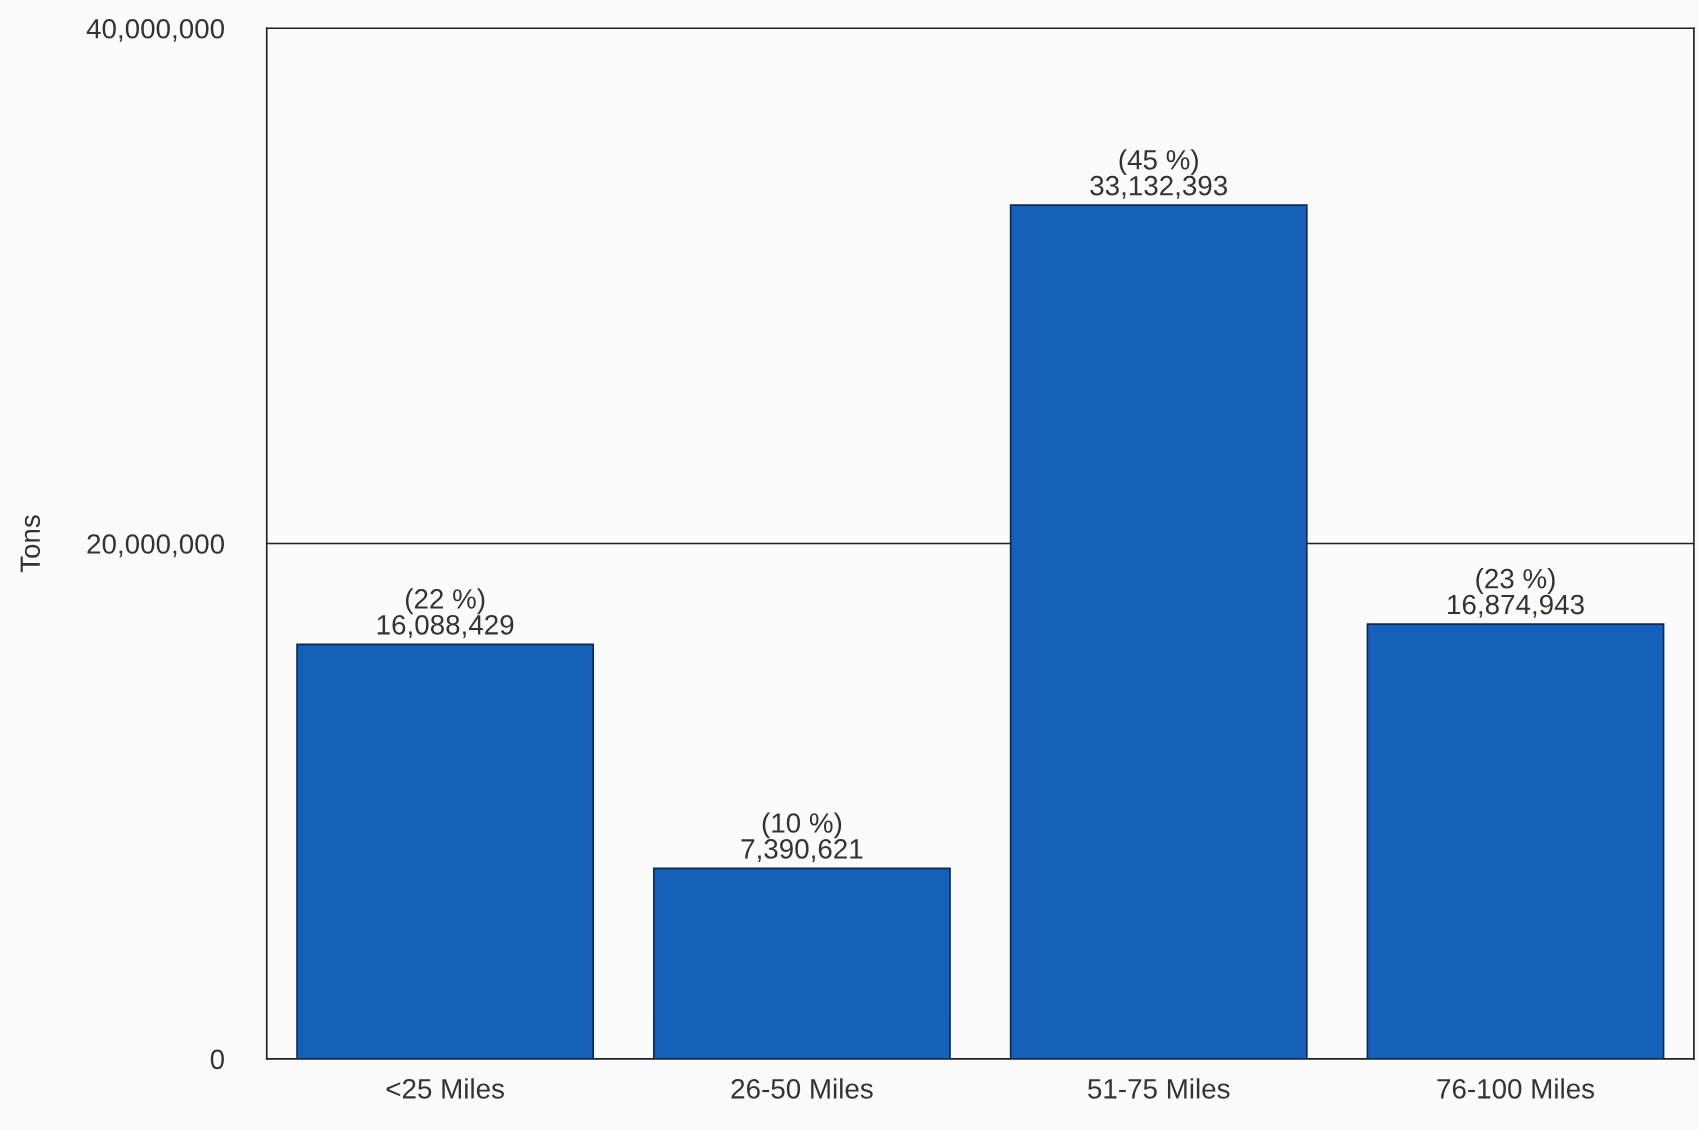  What do you see at coordinates (30, 544) in the screenshot?
I see `y-axis-title: Tons` at bounding box center [30, 544].